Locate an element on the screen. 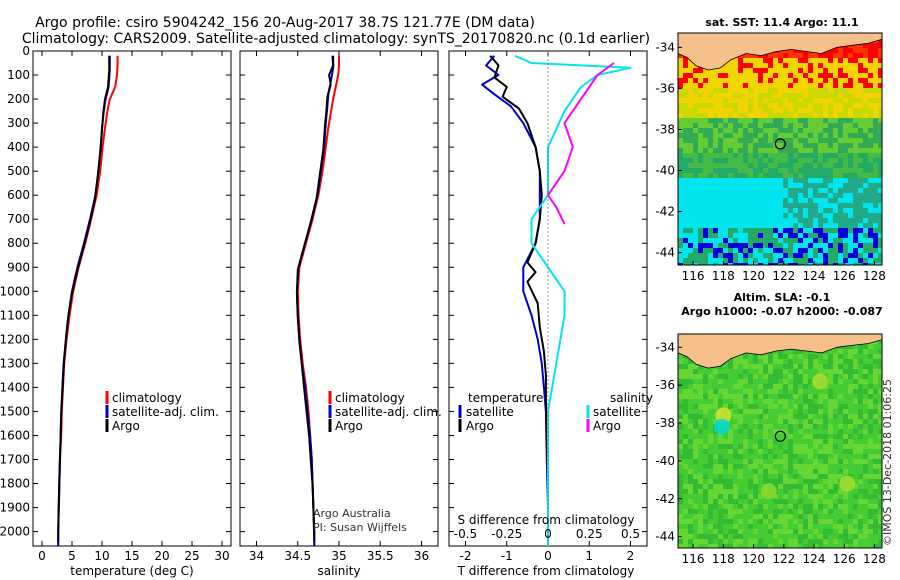  x-tick-label: -1 is located at coordinates (507, 556).